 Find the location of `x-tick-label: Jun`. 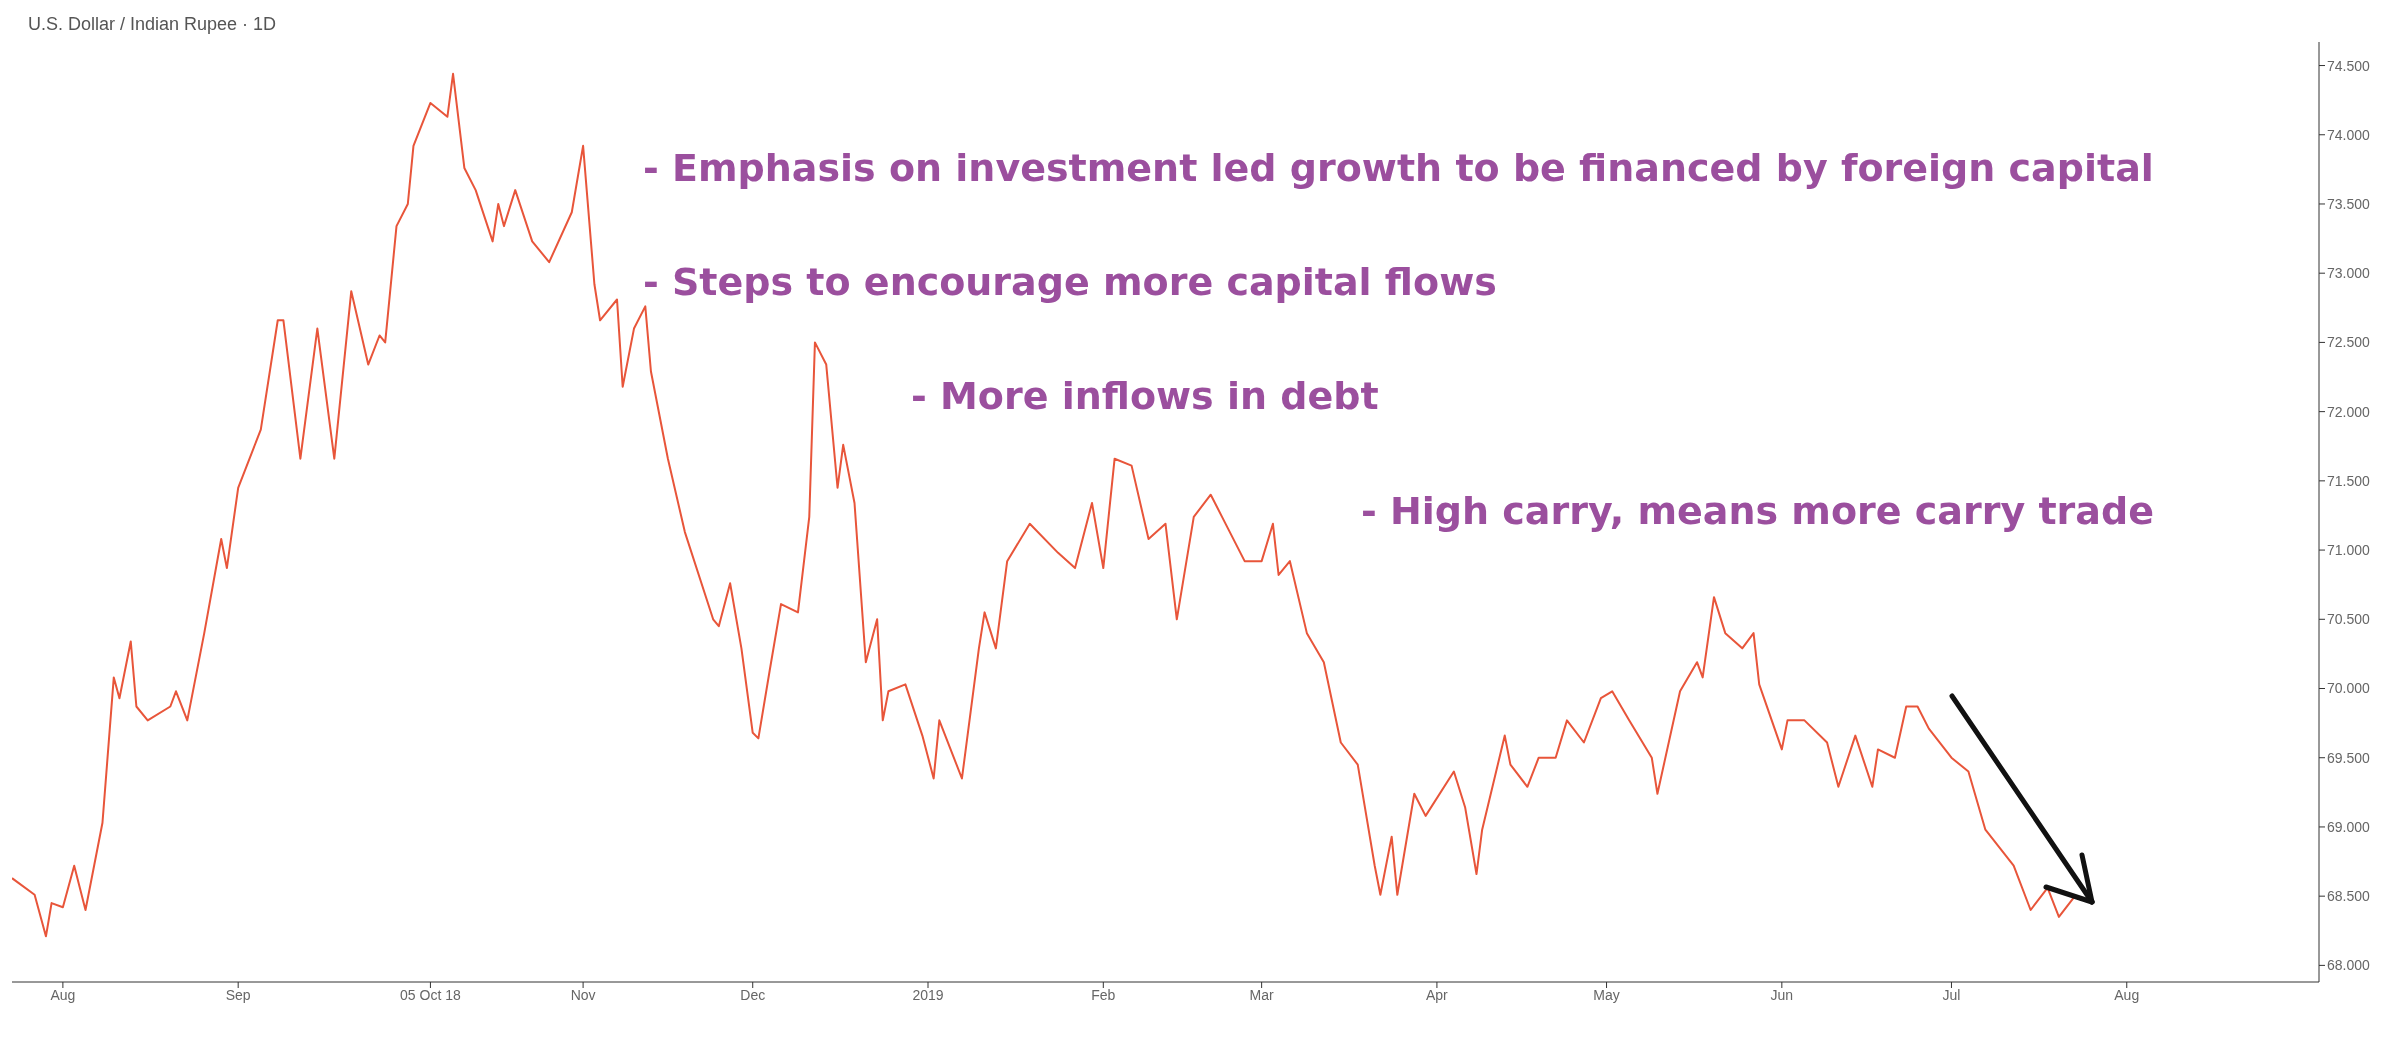

x-tick-label: Jun is located at coordinates (1782, 994).